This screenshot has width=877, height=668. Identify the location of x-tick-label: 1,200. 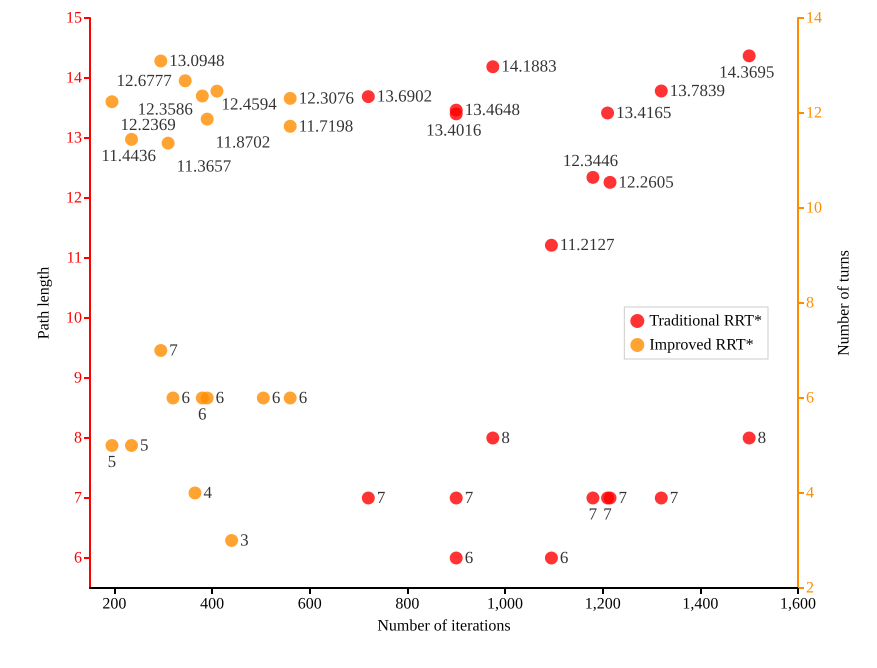
(602, 604).